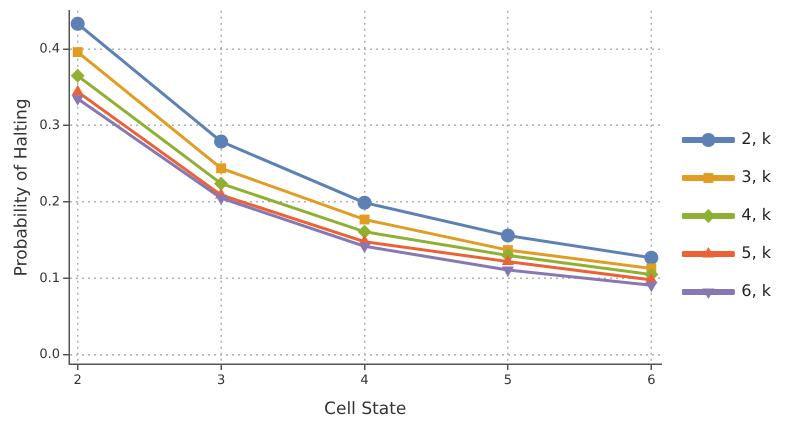  Describe the element at coordinates (756, 252) in the screenshot. I see `legend-label: 5, k` at that location.